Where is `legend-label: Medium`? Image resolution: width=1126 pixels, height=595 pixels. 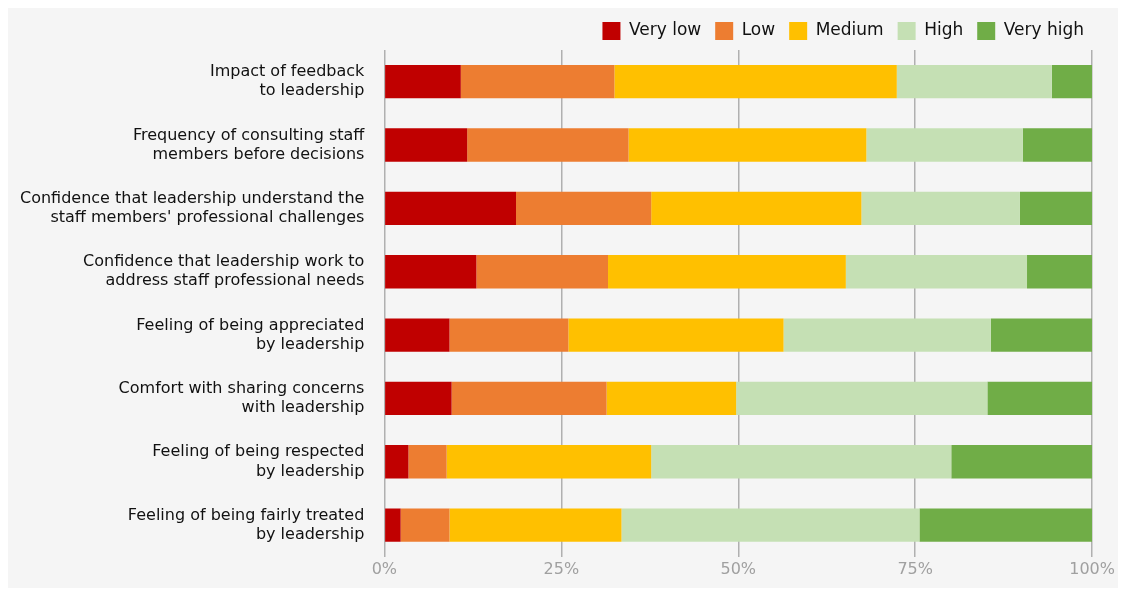
legend-label: Medium is located at coordinates (849, 29).